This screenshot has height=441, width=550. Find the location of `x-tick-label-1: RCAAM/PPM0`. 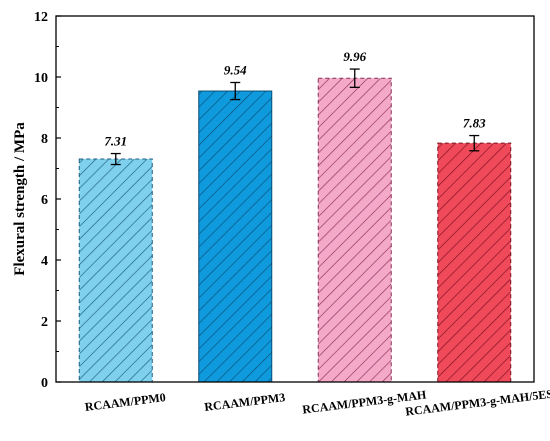

x-tick-label-1: RCAAM/PPM0 is located at coordinates (125, 402).